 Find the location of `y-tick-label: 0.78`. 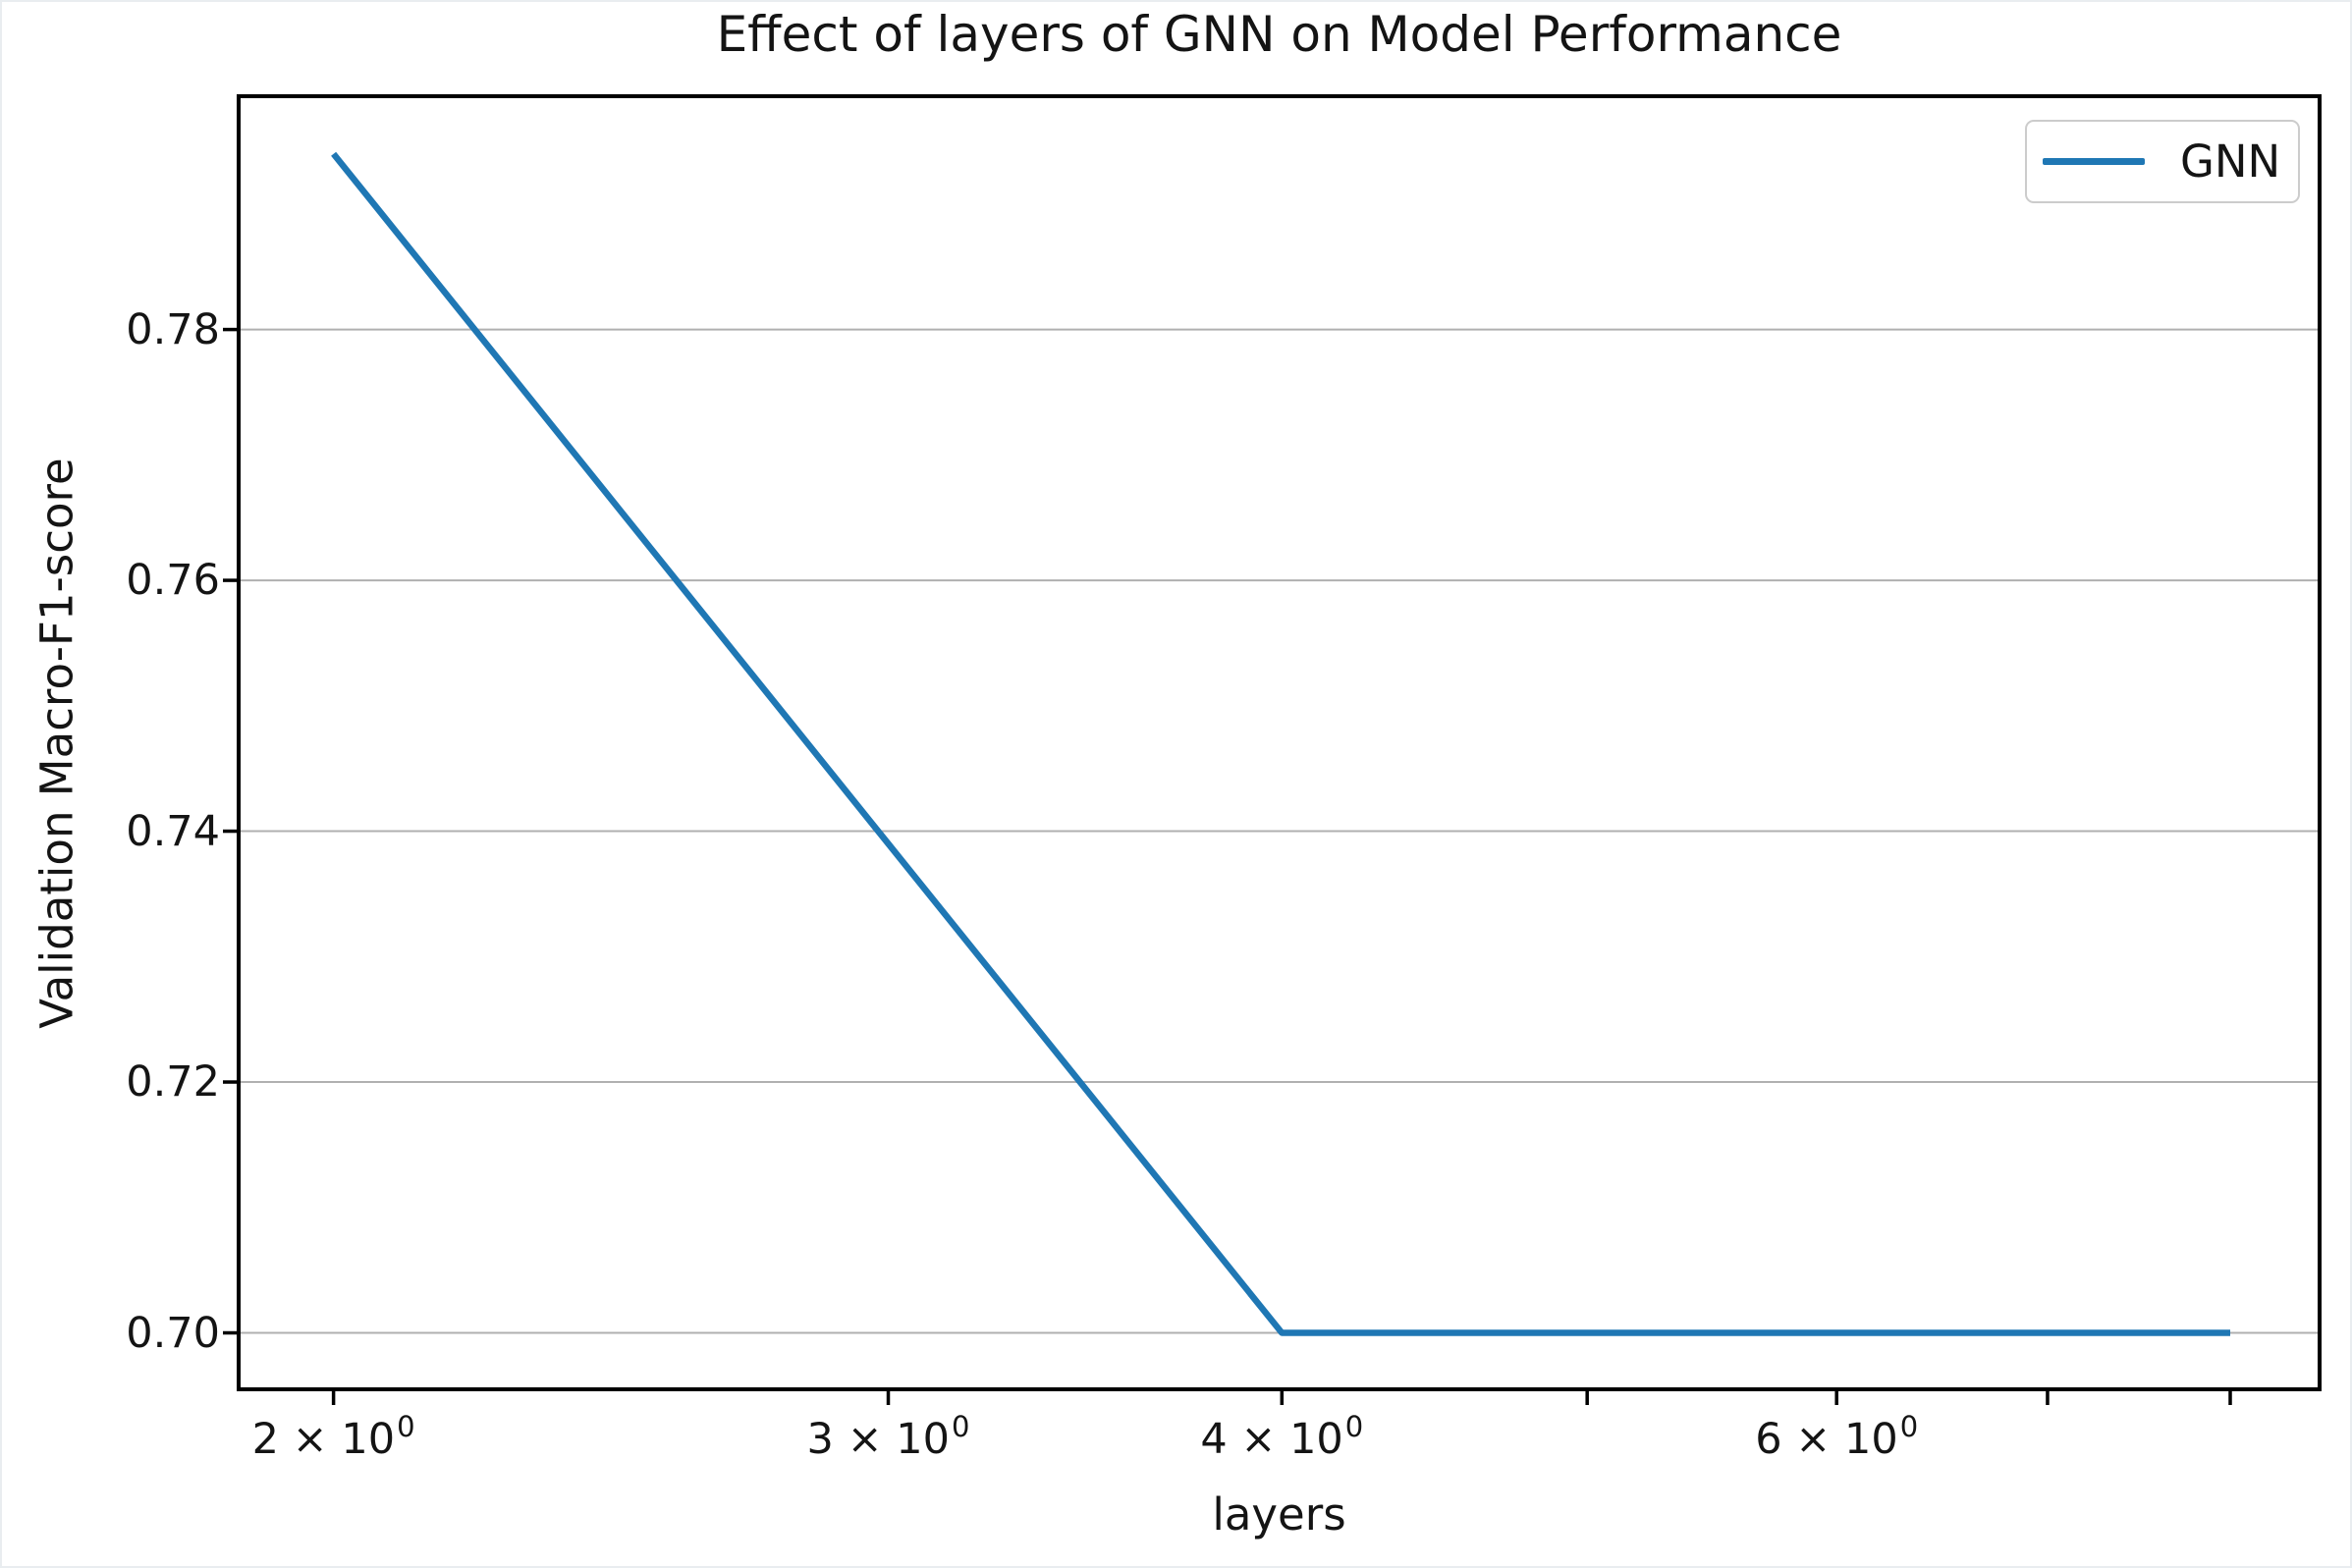

y-tick-label: 0.78 is located at coordinates (173, 329).